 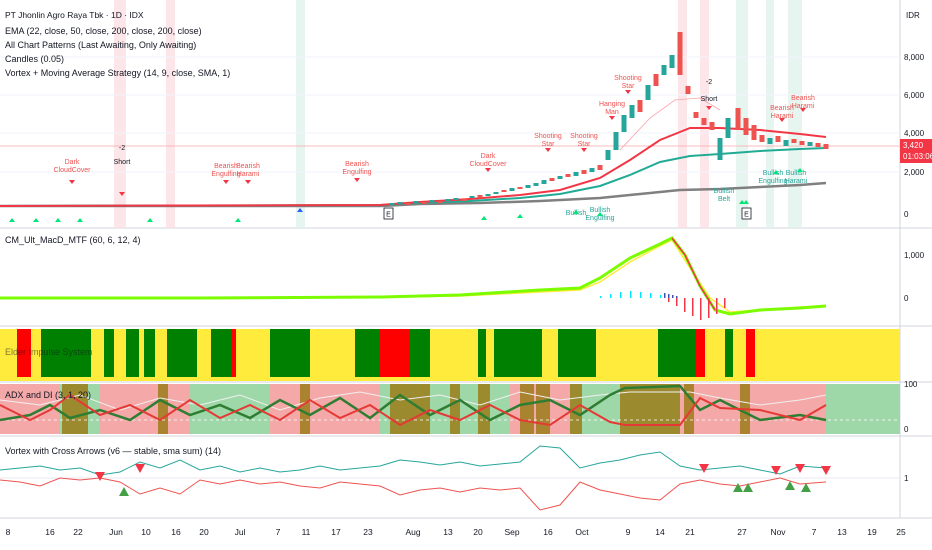 I want to click on date-tick: 14, so click(x=660, y=532).